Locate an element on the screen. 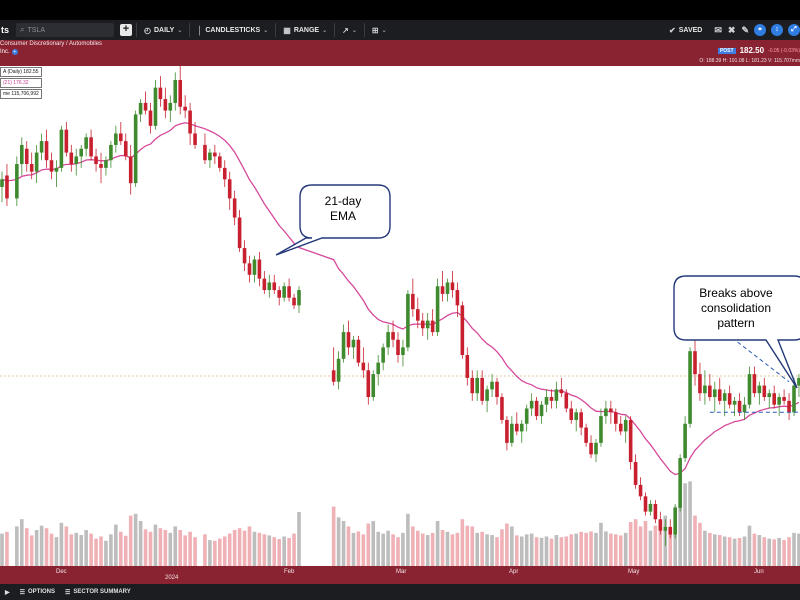 The width and height of the screenshot is (800, 600). sector-label: Consumer Discretionary / Automobiles is located at coordinates (51, 44).